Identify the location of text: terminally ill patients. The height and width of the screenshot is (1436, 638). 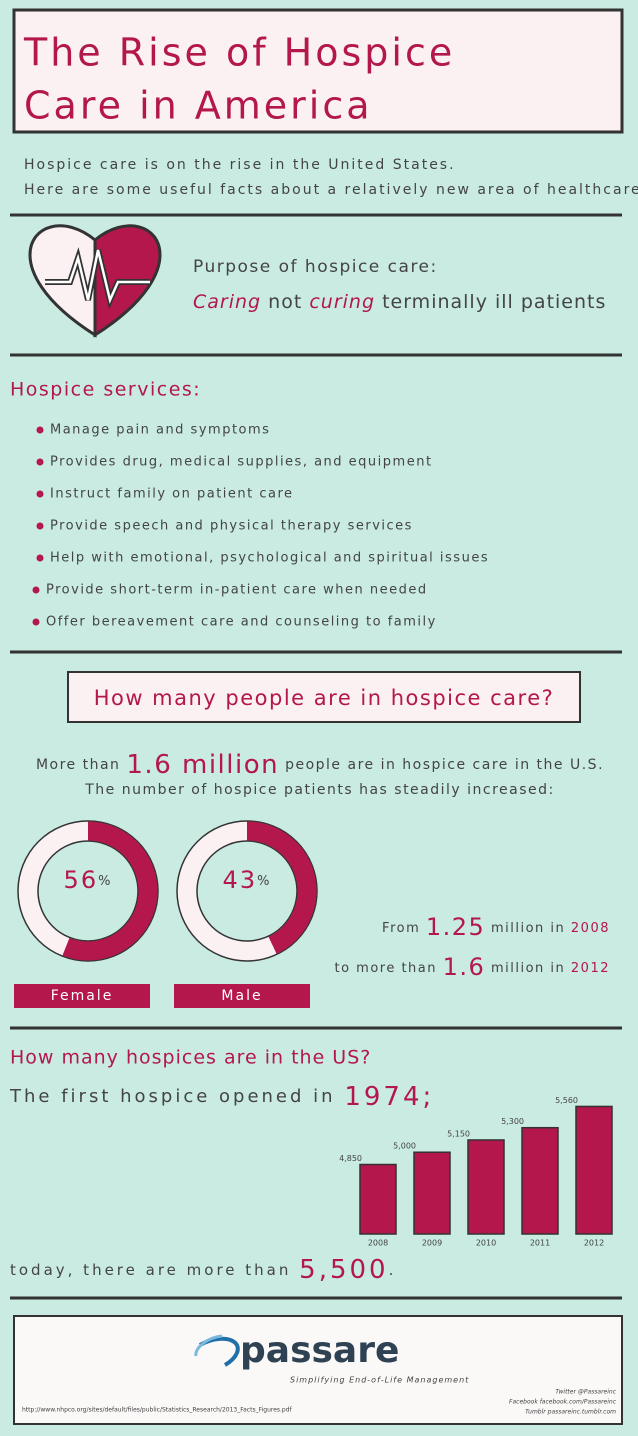
(494, 302).